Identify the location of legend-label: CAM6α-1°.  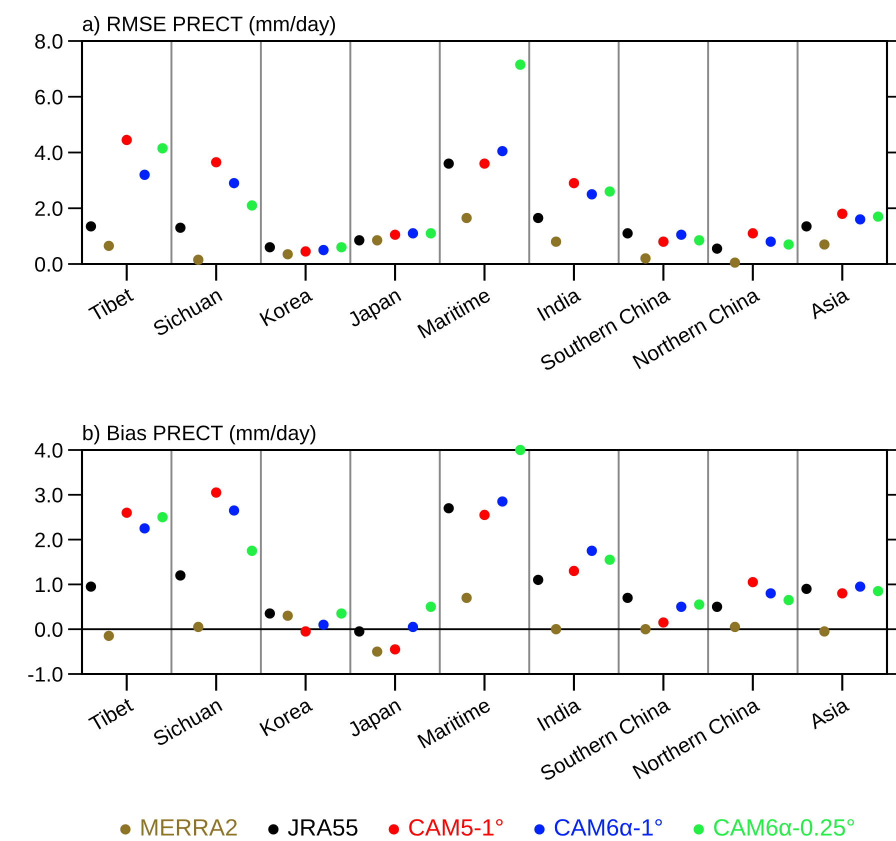
(608, 827).